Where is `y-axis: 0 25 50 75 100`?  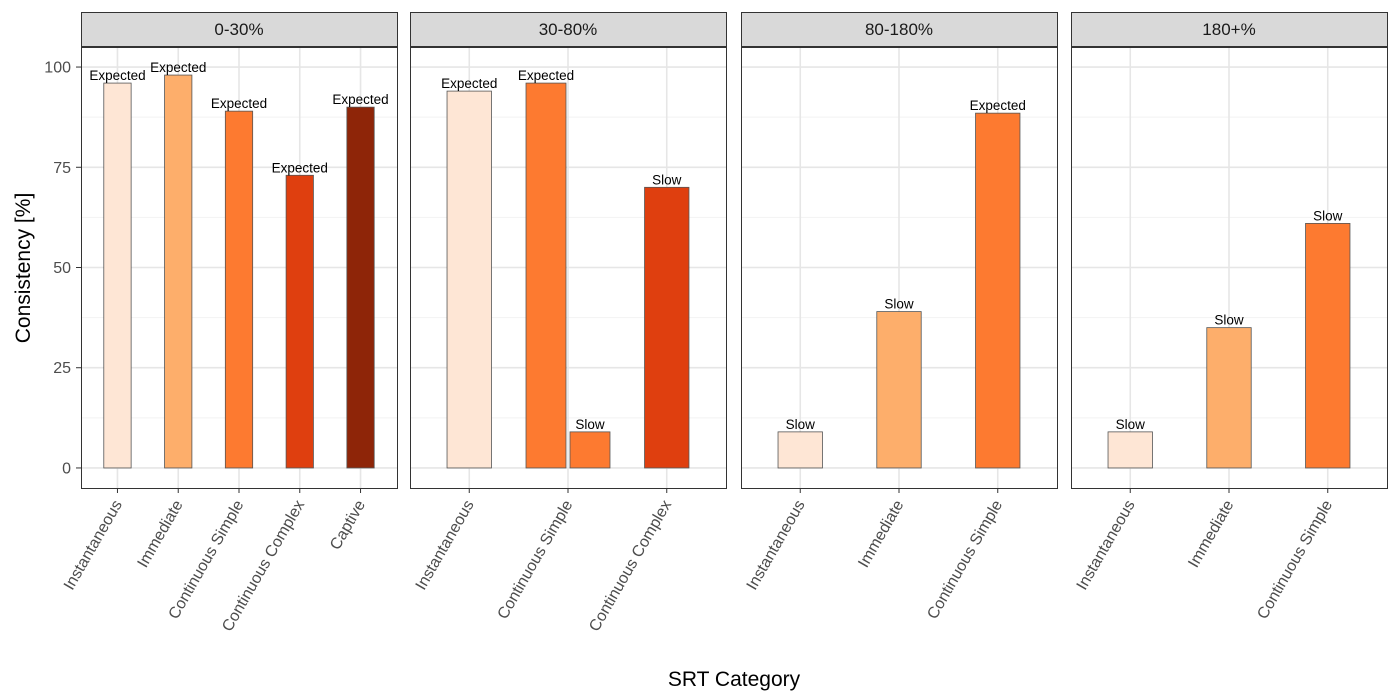
y-axis: 0 25 50 75 100 is located at coordinates (62, 268).